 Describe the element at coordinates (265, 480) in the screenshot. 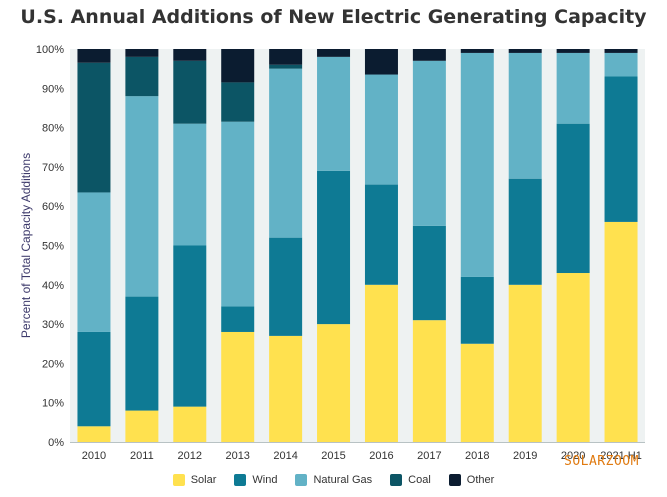

I see `legend-label: Wind` at that location.